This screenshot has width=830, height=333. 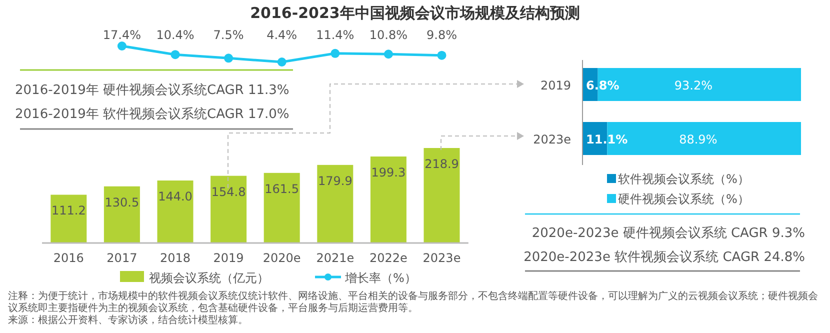 I want to click on data-label: 144.0, so click(x=175, y=197).